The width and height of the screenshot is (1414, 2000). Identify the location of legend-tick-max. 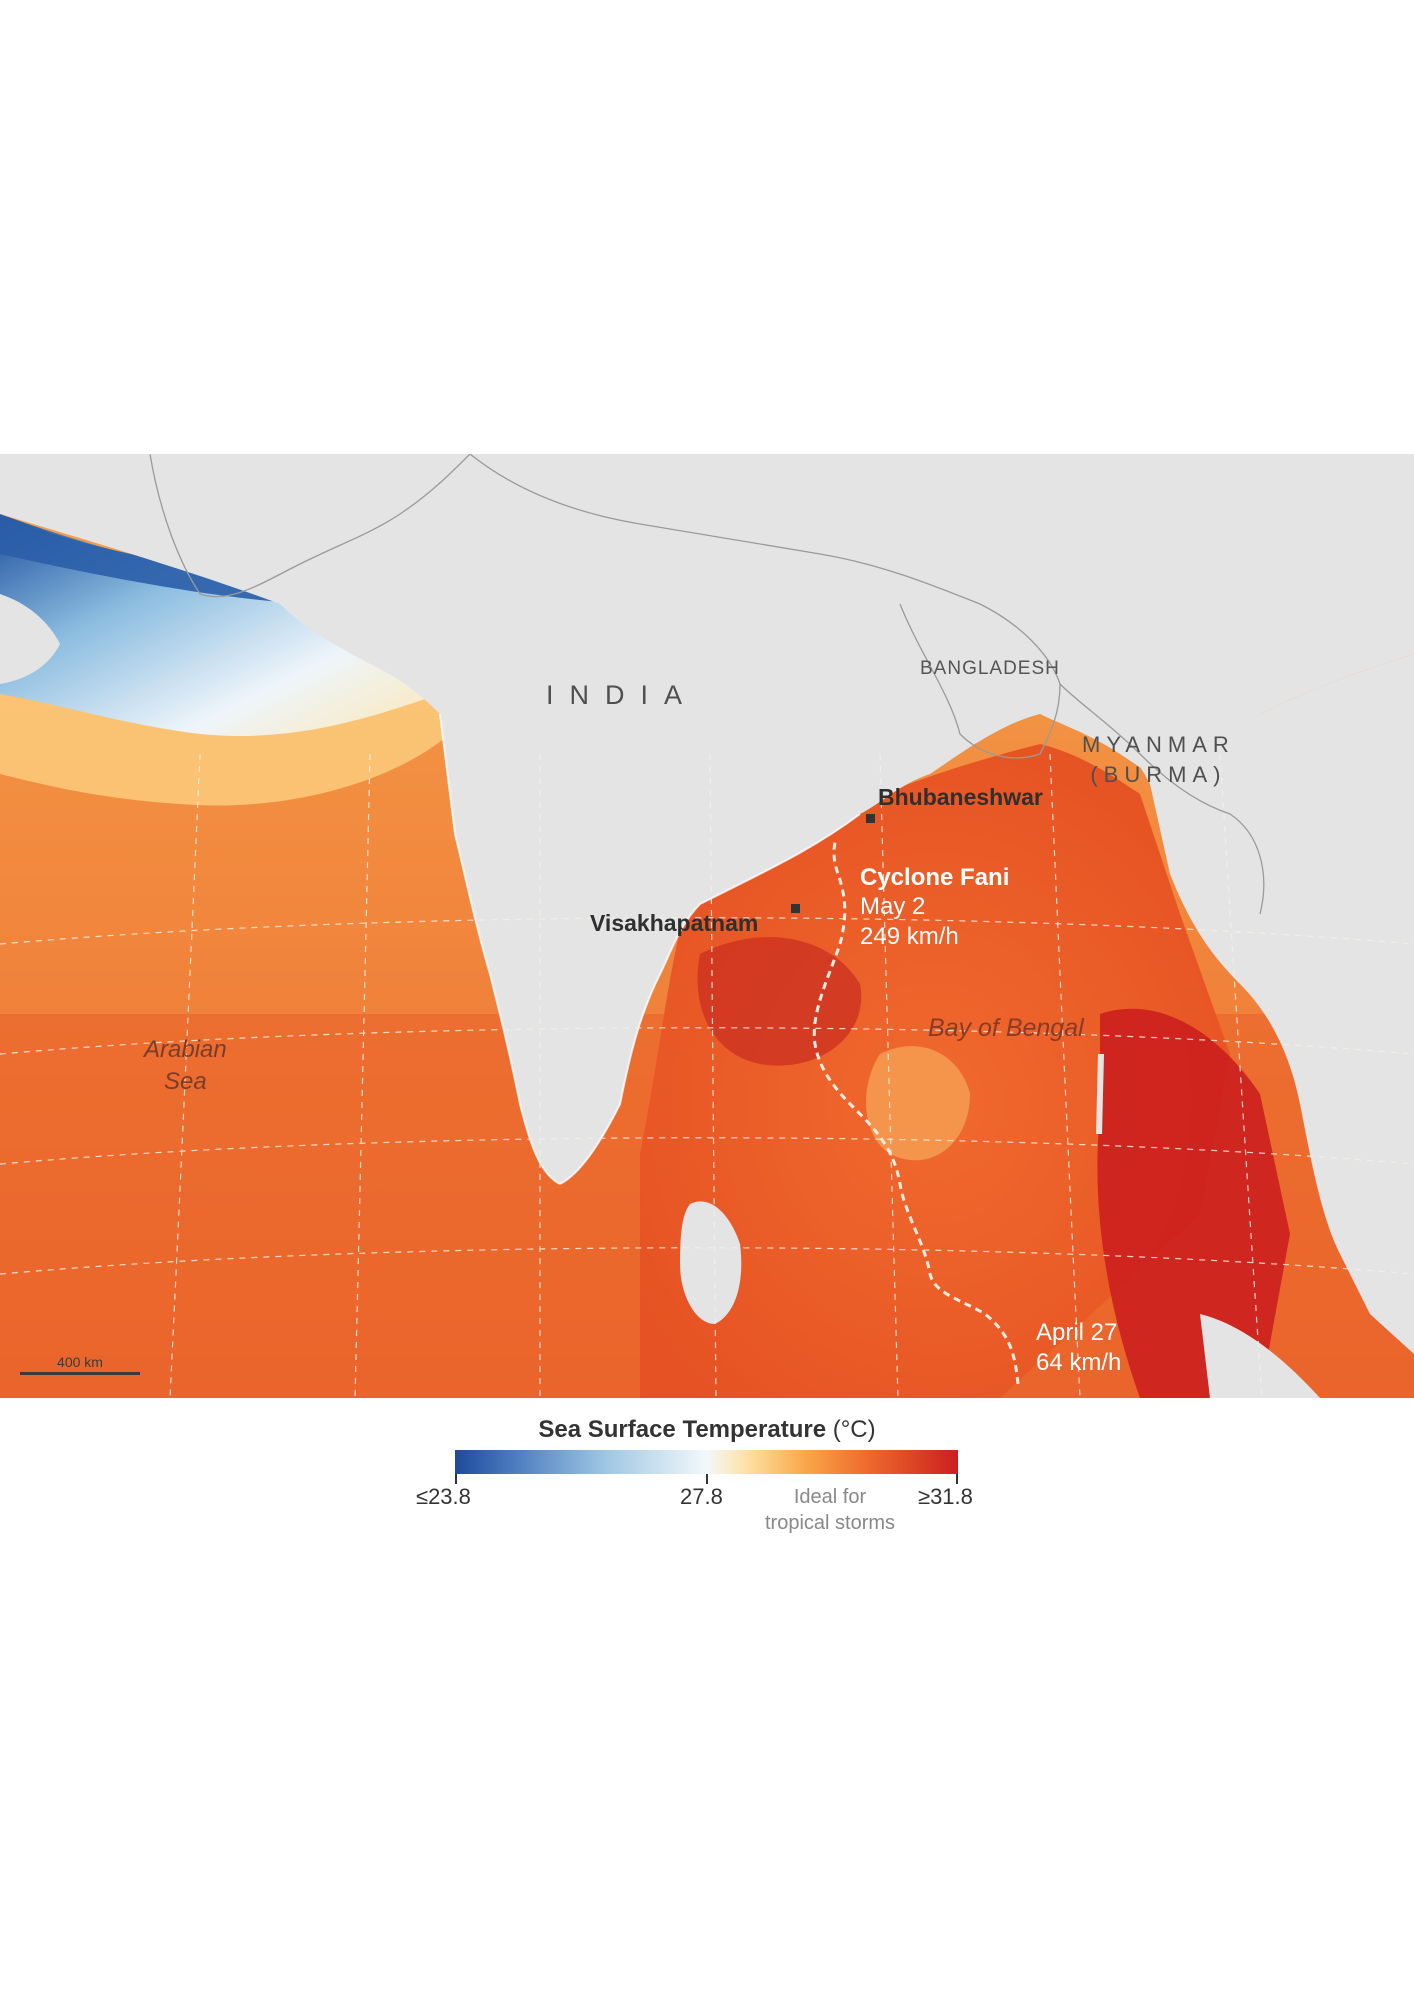
(957, 1479).